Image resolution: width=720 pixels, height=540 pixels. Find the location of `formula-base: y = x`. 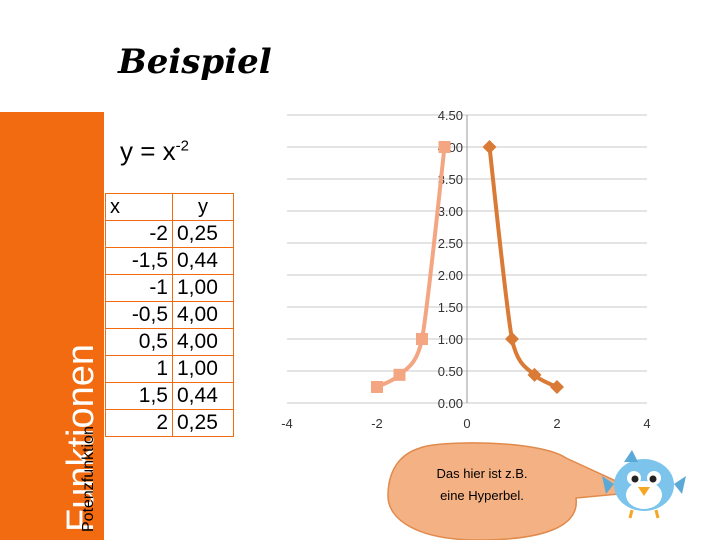

formula-base: y = x is located at coordinates (148, 151).